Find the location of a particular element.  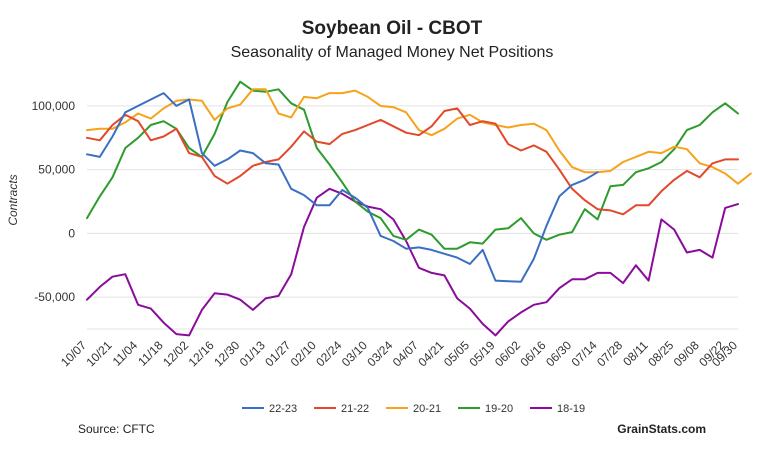

legend-item-19-20: 19-20 is located at coordinates (485, 409).